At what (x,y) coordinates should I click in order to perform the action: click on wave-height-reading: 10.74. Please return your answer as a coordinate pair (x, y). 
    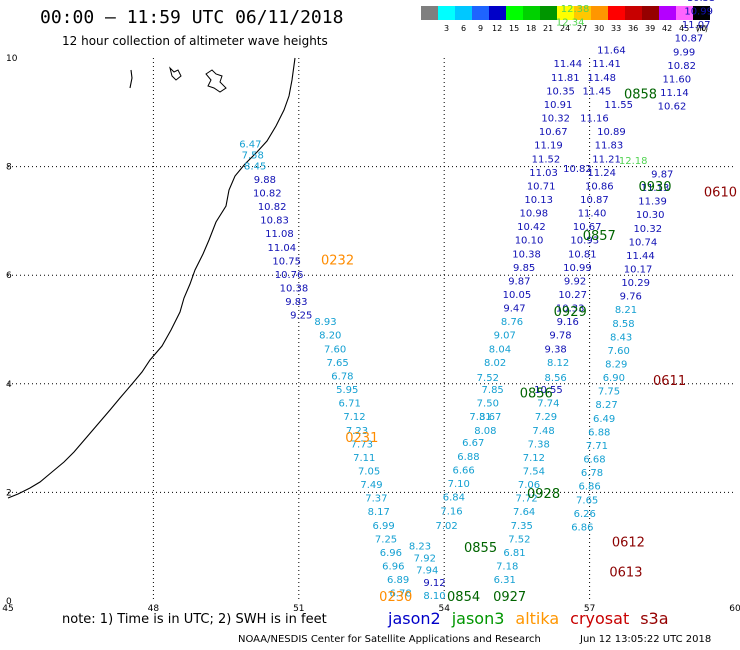
    Looking at the image, I should click on (643, 242).